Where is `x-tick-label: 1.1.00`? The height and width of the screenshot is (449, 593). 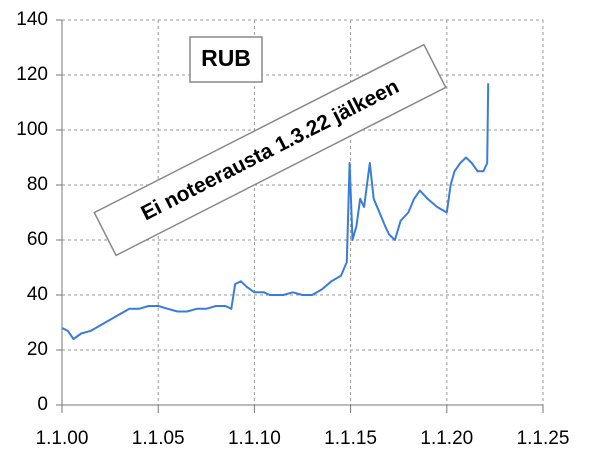 x-tick-label: 1.1.00 is located at coordinates (62, 438).